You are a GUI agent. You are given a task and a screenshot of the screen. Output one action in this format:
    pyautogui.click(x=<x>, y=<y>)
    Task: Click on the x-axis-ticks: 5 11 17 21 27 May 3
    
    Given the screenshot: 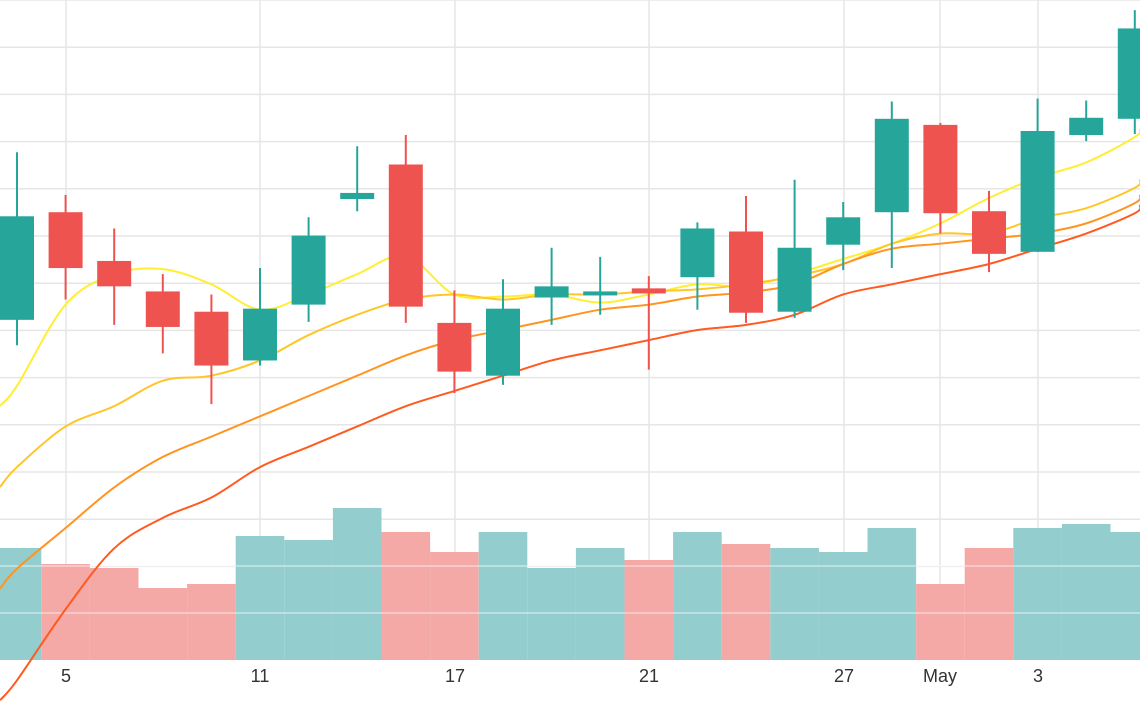 What is the action you would take?
    pyautogui.click(x=552, y=676)
    